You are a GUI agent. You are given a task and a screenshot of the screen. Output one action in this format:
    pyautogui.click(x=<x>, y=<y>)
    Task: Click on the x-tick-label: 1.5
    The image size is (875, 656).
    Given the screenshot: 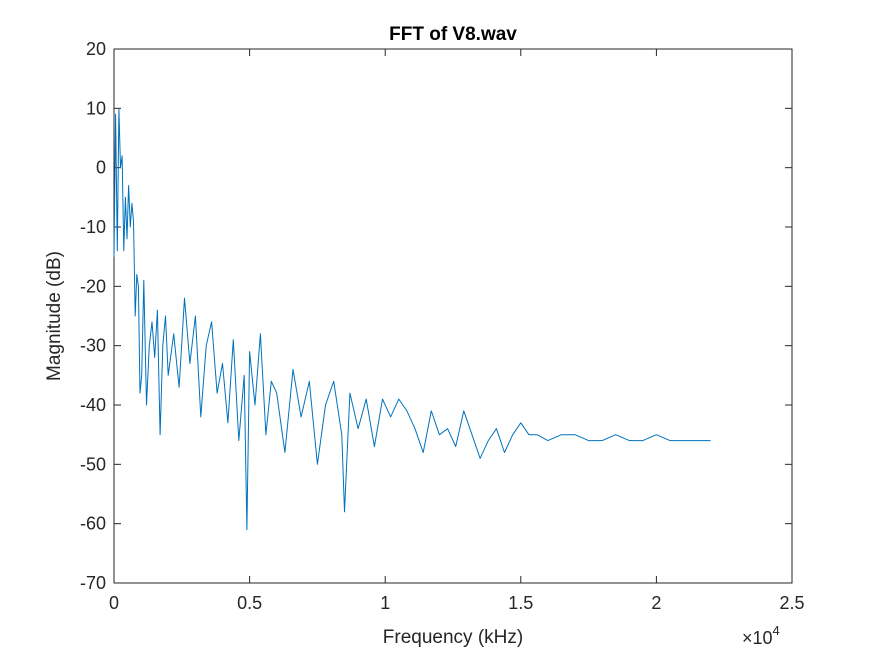 What is the action you would take?
    pyautogui.click(x=520, y=603)
    